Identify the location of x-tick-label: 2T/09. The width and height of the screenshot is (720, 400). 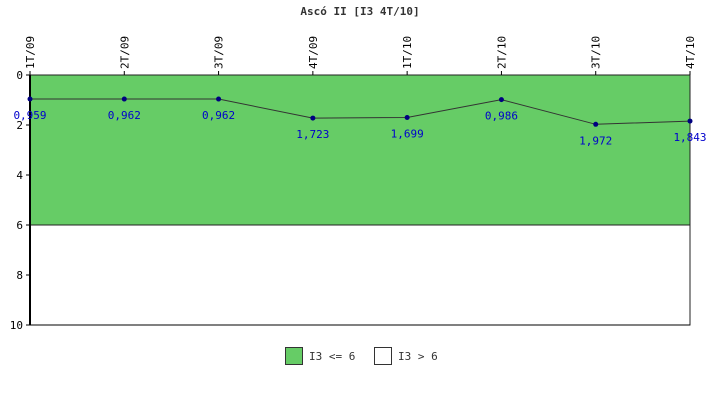
(124, 52).